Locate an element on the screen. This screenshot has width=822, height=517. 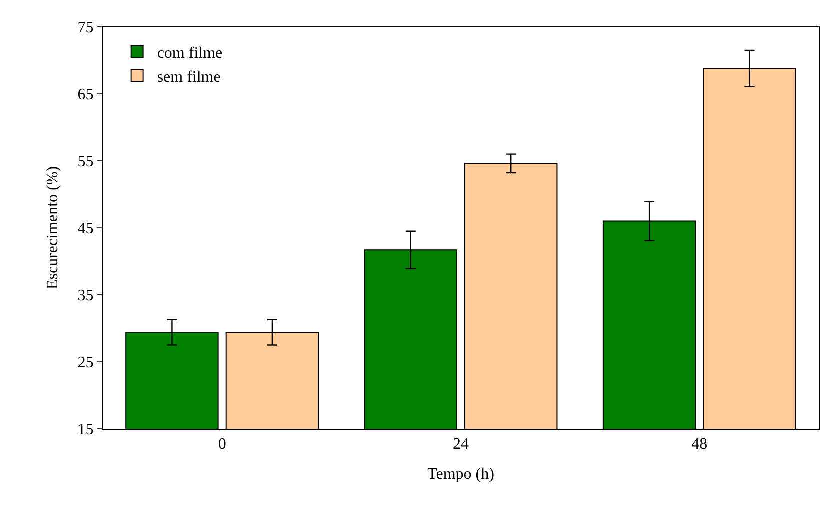
y-tick-label: 65 is located at coordinates (86, 95).